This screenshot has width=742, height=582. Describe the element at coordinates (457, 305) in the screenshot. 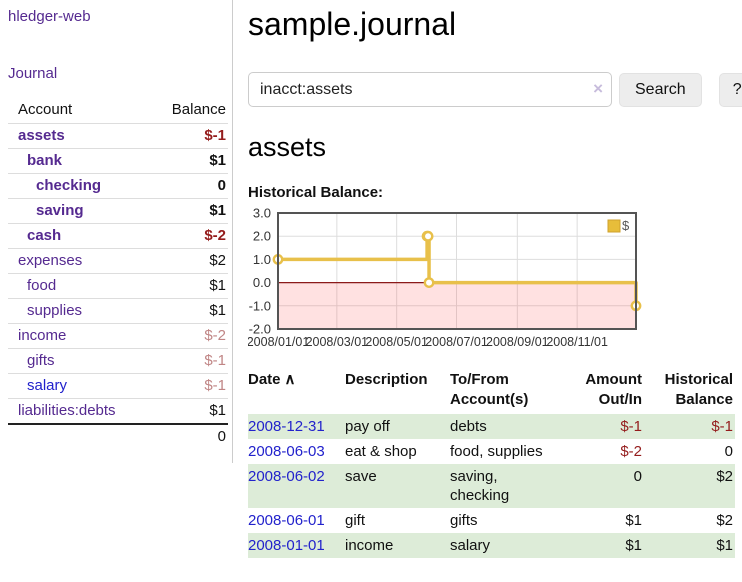

I see `negative-region` at that location.